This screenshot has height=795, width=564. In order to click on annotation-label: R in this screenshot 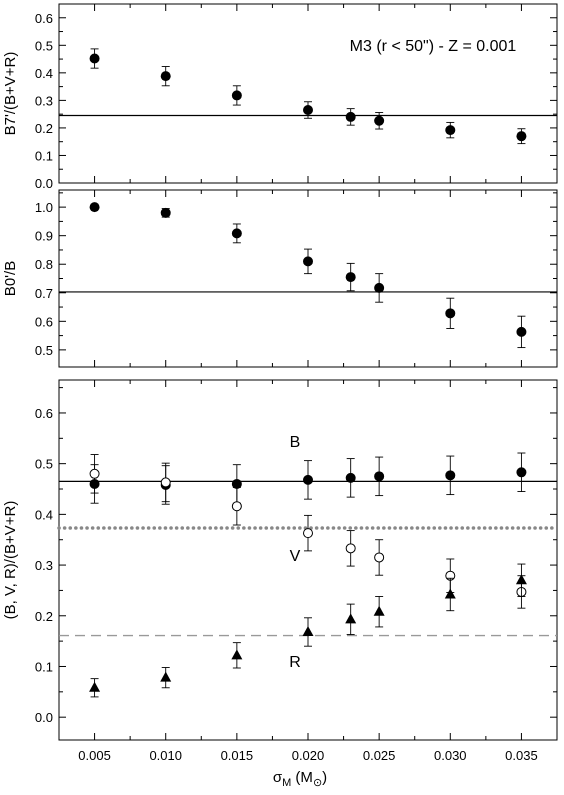, I will do `click(295, 662)`.